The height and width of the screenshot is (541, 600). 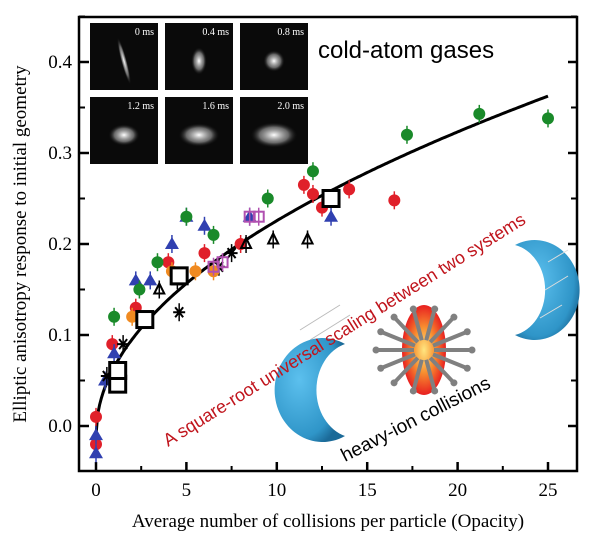 I want to click on y-tick-label: 0.4, so click(x=60, y=62).